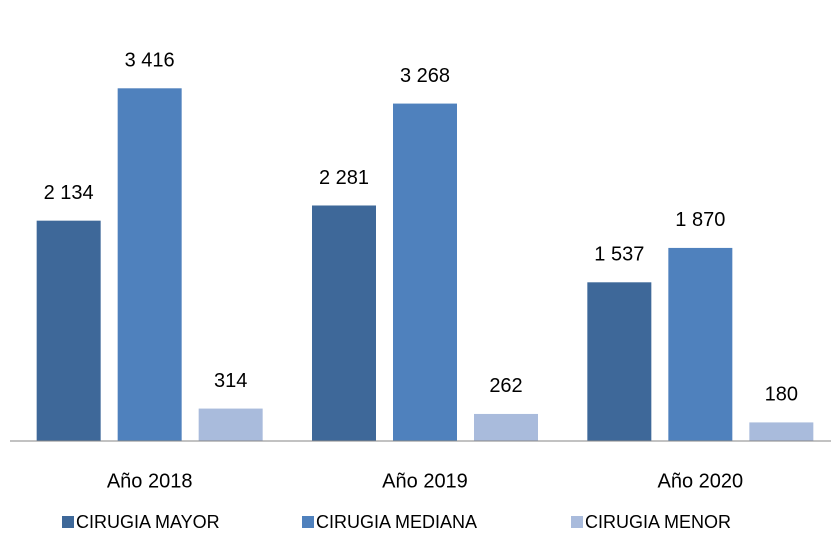  What do you see at coordinates (505, 386) in the screenshot?
I see `data-label: 262` at bounding box center [505, 386].